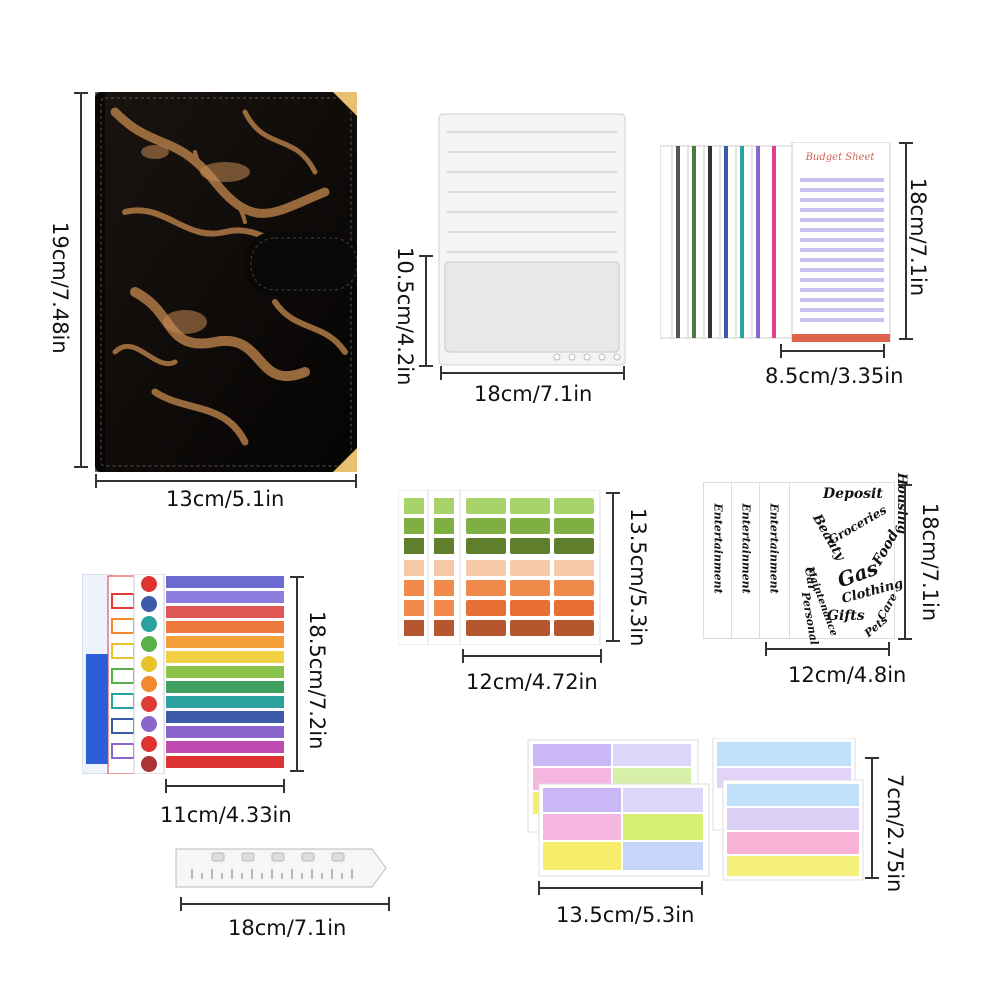 This screenshot has width=1000, height=1000. Describe the element at coordinates (847, 675) in the screenshot. I see `stickers-width-label: 12cm/4.8in` at that location.